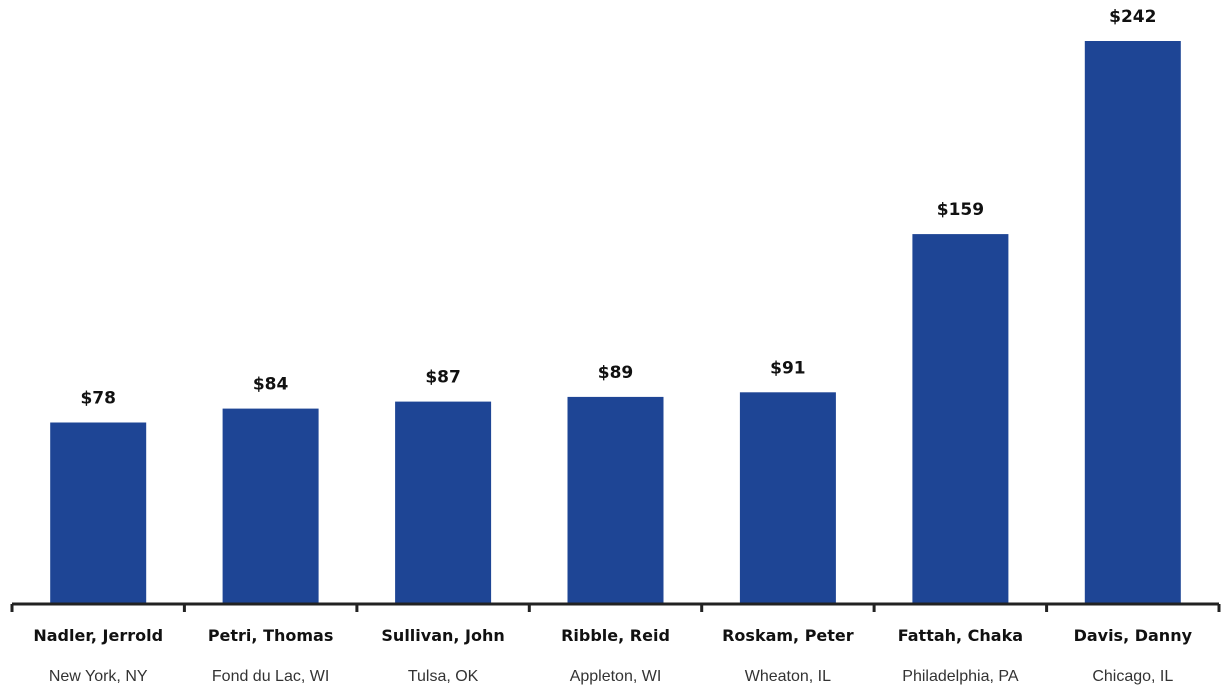 This screenshot has height=690, width=1221. Describe the element at coordinates (1132, 676) in the screenshot. I see `category-sublabel: Chicago, IL` at that location.